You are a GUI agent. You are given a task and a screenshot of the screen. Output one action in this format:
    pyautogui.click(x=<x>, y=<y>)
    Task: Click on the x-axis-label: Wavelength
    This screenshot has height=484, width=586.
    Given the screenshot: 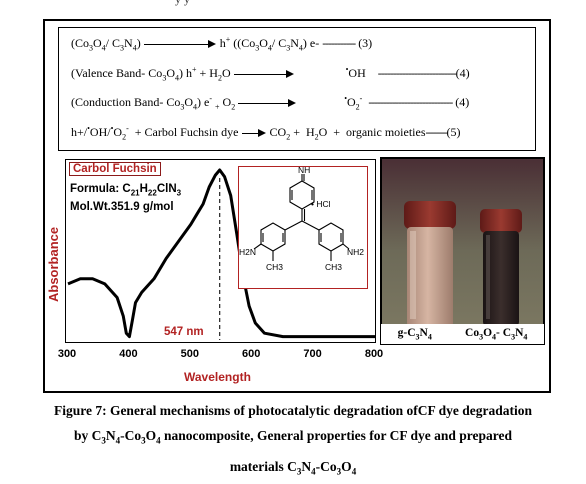 What is the action you would take?
    pyautogui.click(x=217, y=377)
    